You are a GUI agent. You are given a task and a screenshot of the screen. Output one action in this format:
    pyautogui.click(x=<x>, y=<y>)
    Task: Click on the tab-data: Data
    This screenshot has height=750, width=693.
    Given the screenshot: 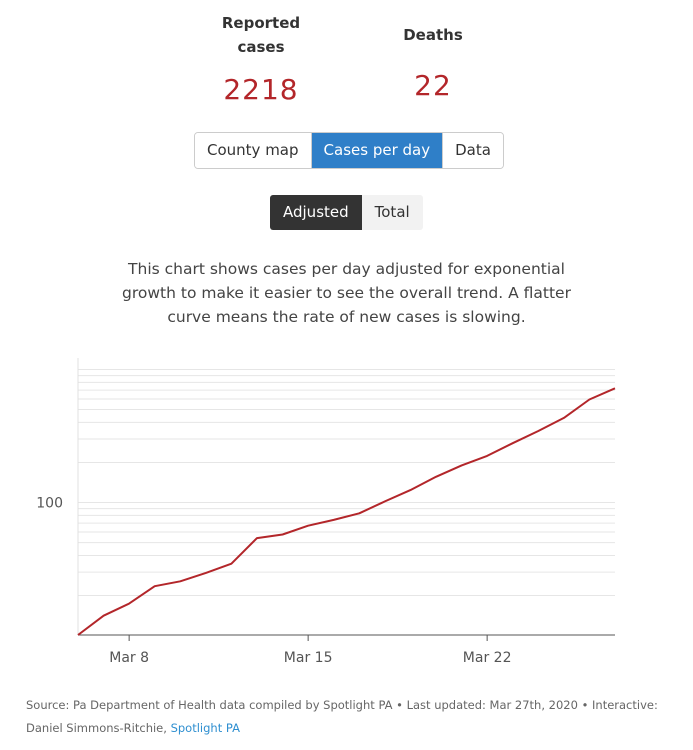 What is the action you would take?
    pyautogui.click(x=473, y=150)
    